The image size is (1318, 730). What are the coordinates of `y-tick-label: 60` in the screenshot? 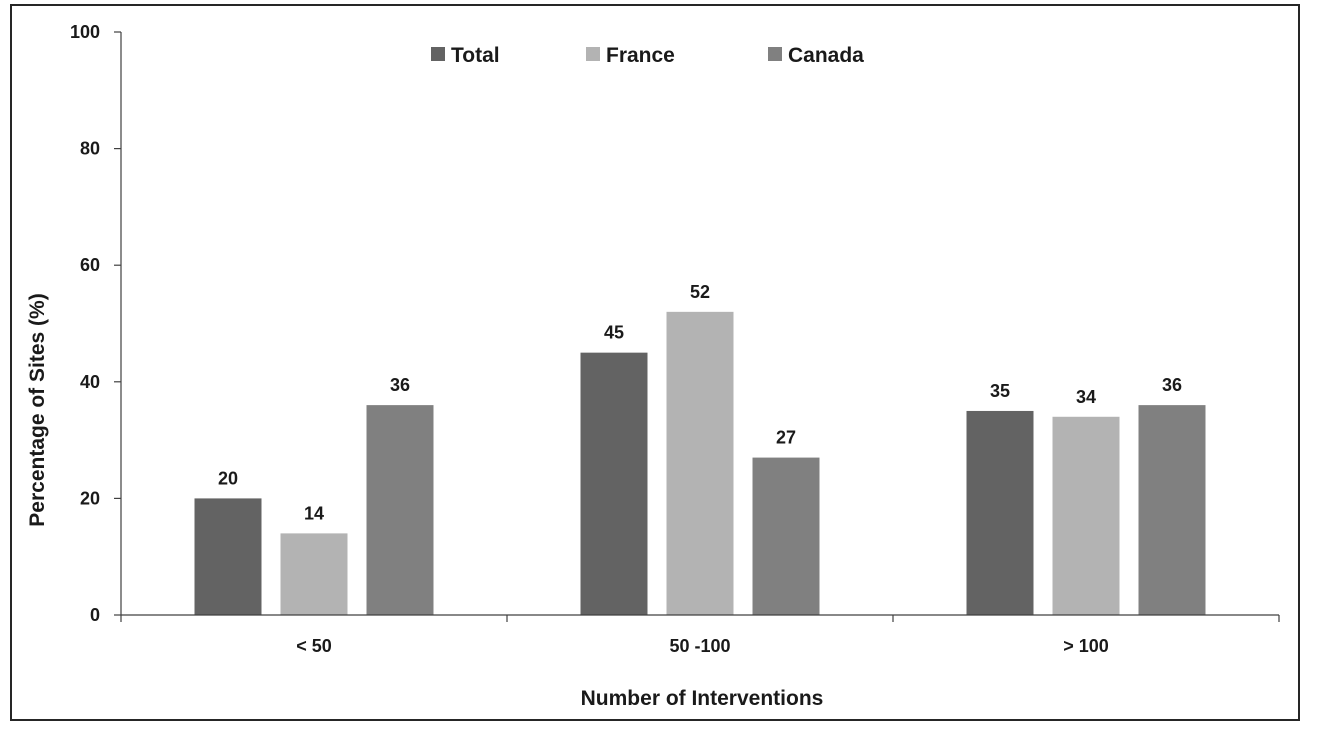 It's located at (90, 265).